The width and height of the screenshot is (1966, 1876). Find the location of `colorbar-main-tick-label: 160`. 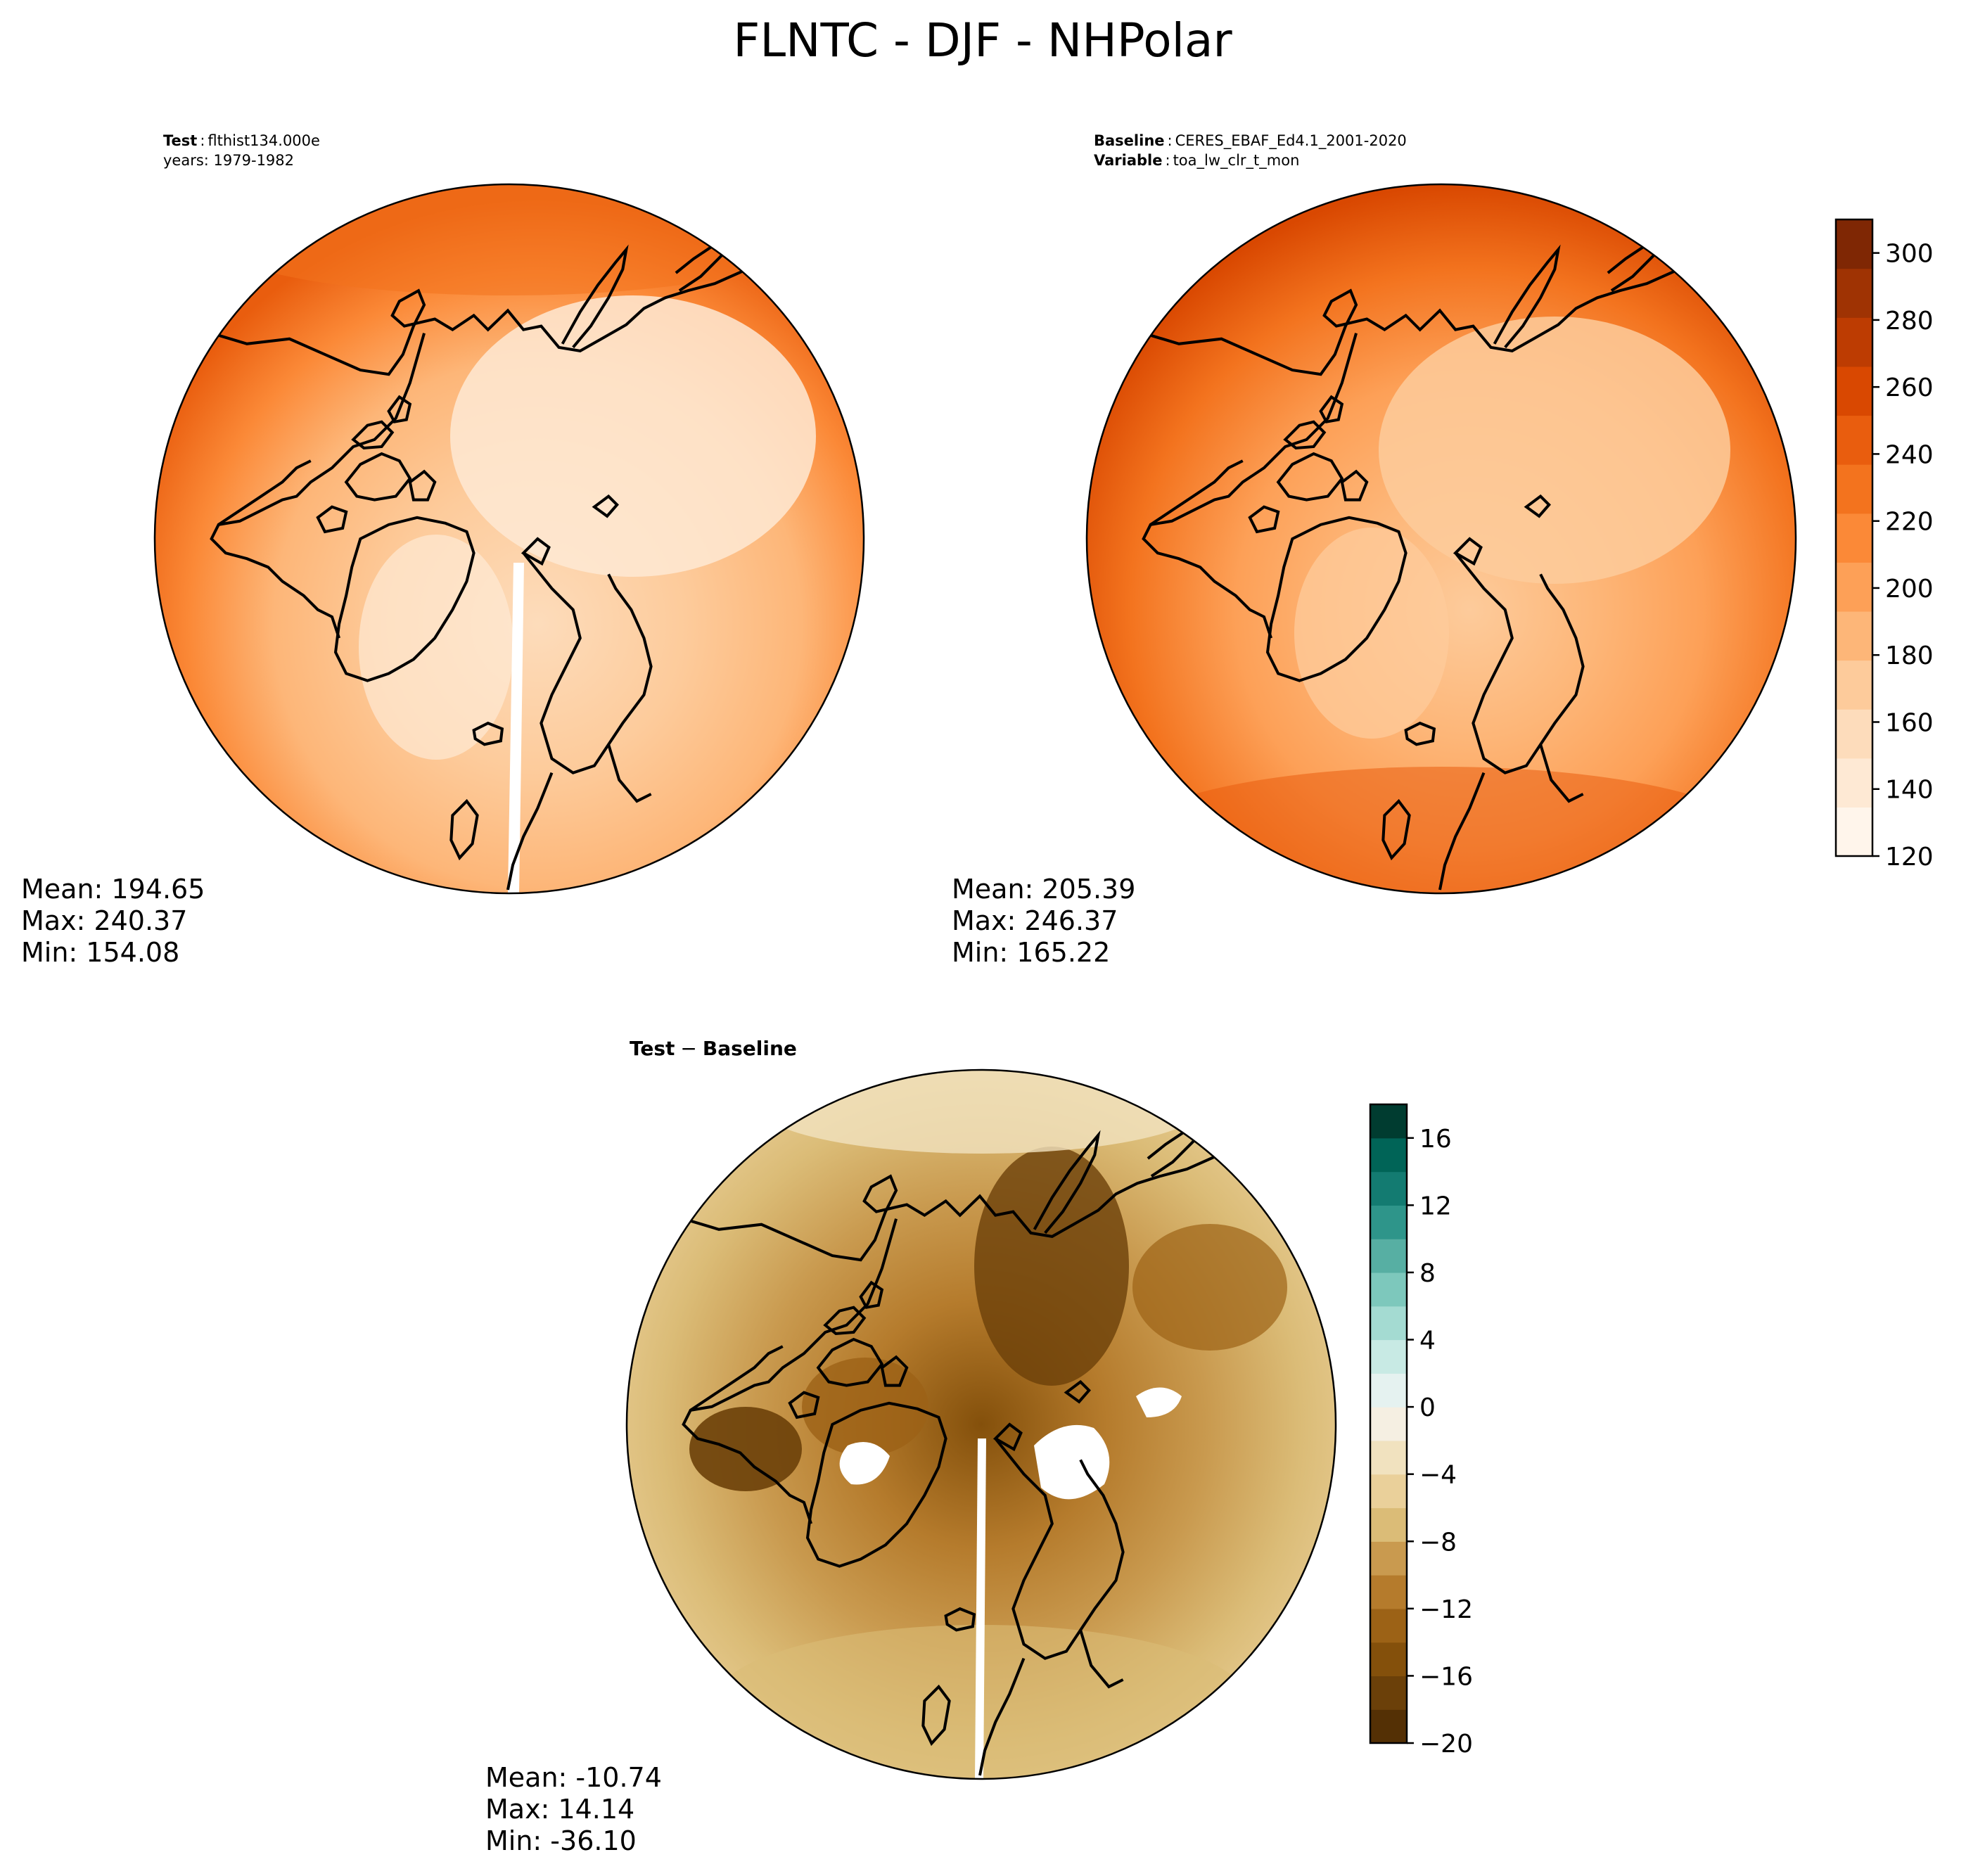

colorbar-main-tick-label: 160 is located at coordinates (1909, 722).